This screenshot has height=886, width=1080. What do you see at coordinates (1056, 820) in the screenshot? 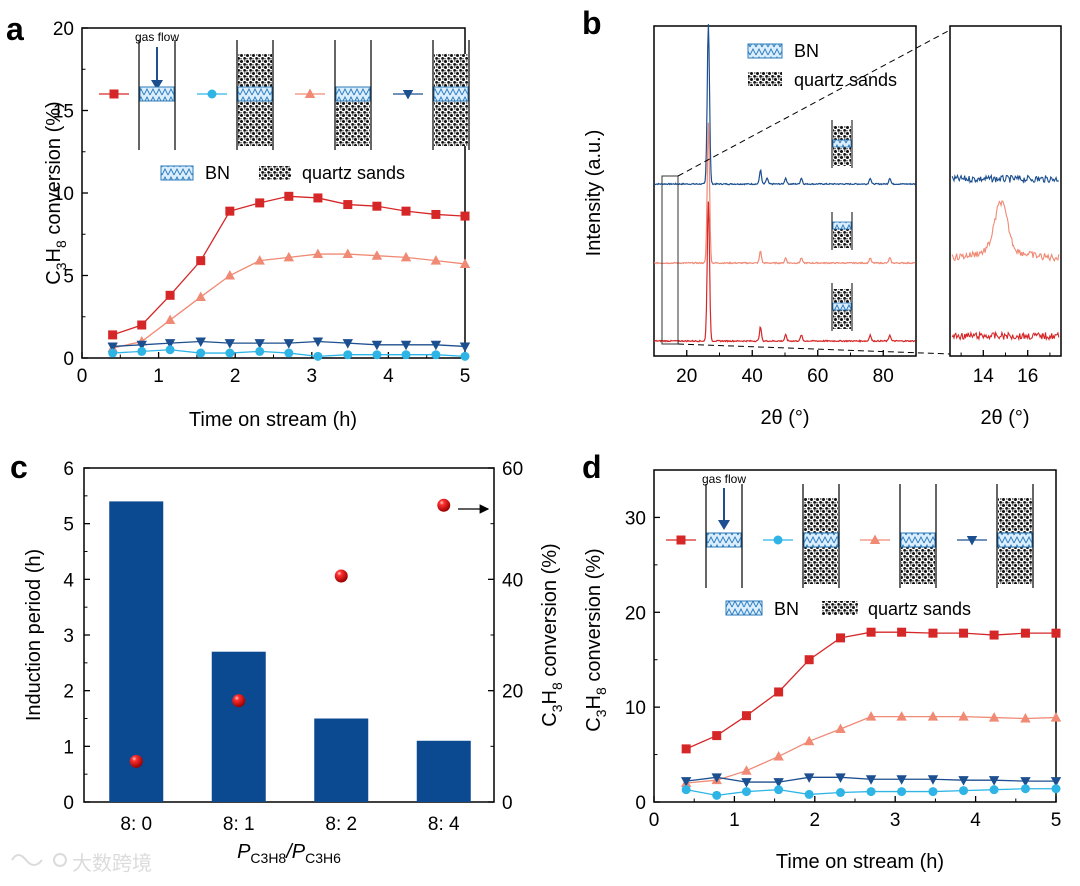
I see `x-tick-label: 5` at bounding box center [1056, 820].